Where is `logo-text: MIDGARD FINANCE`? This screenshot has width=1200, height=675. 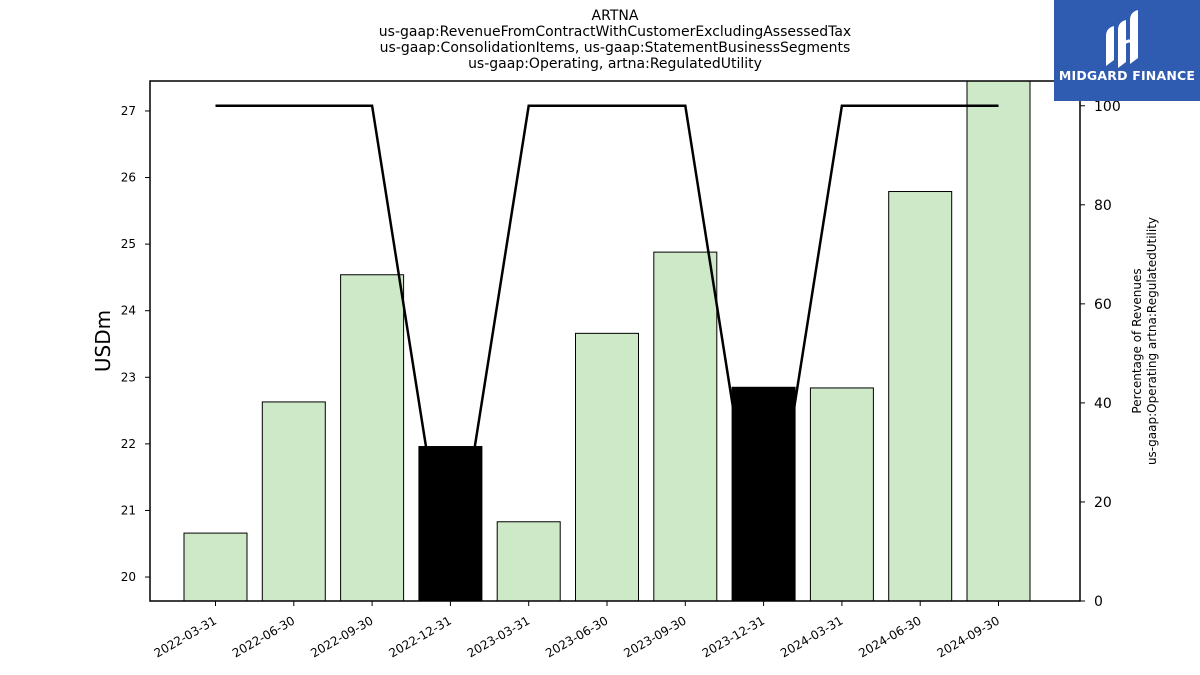
logo-text: MIDGARD FINANCE is located at coordinates (1127, 75).